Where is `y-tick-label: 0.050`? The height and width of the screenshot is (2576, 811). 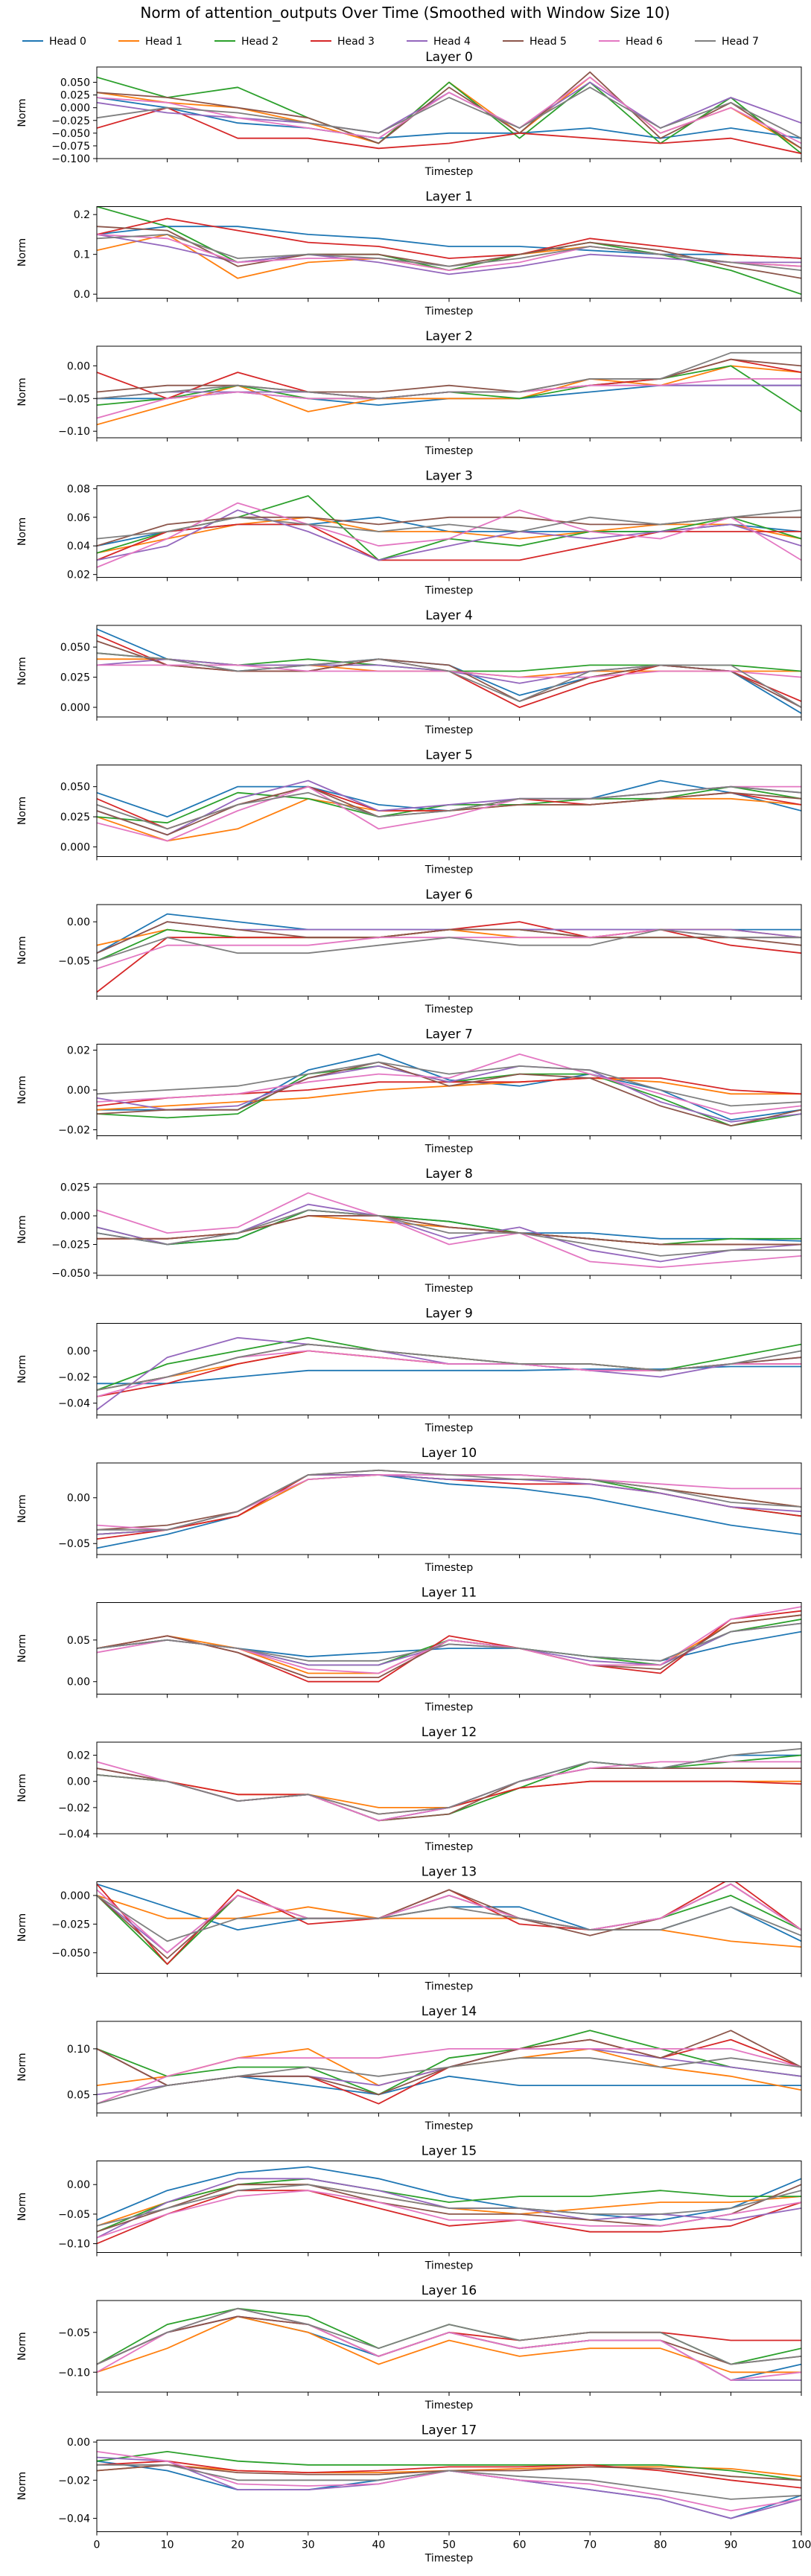
y-tick-label: 0.050 is located at coordinates (75, 788).